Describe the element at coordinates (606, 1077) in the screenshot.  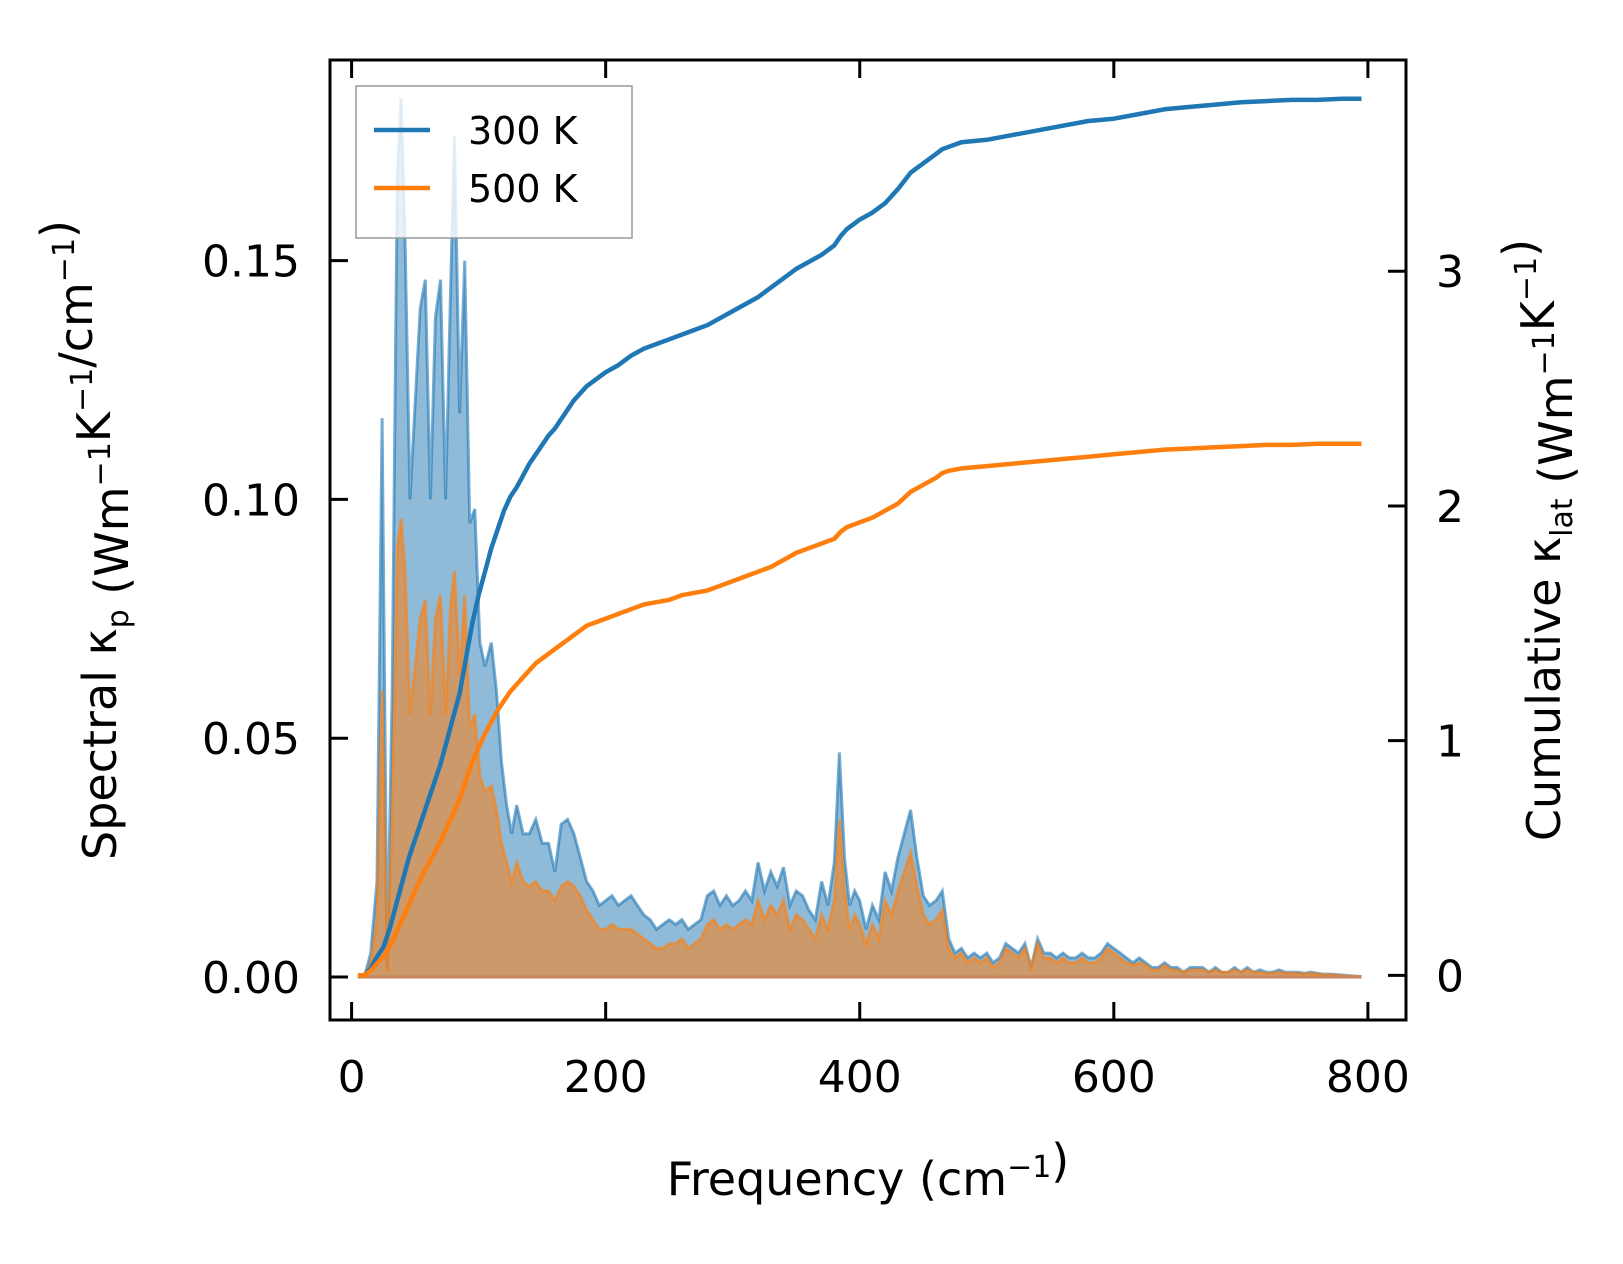
I see `x-tick-label: 200` at that location.